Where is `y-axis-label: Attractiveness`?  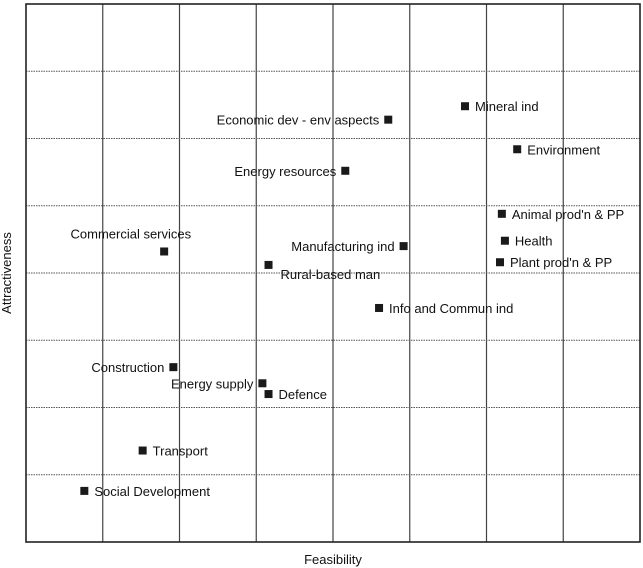 y-axis-label: Attractiveness is located at coordinates (7, 273).